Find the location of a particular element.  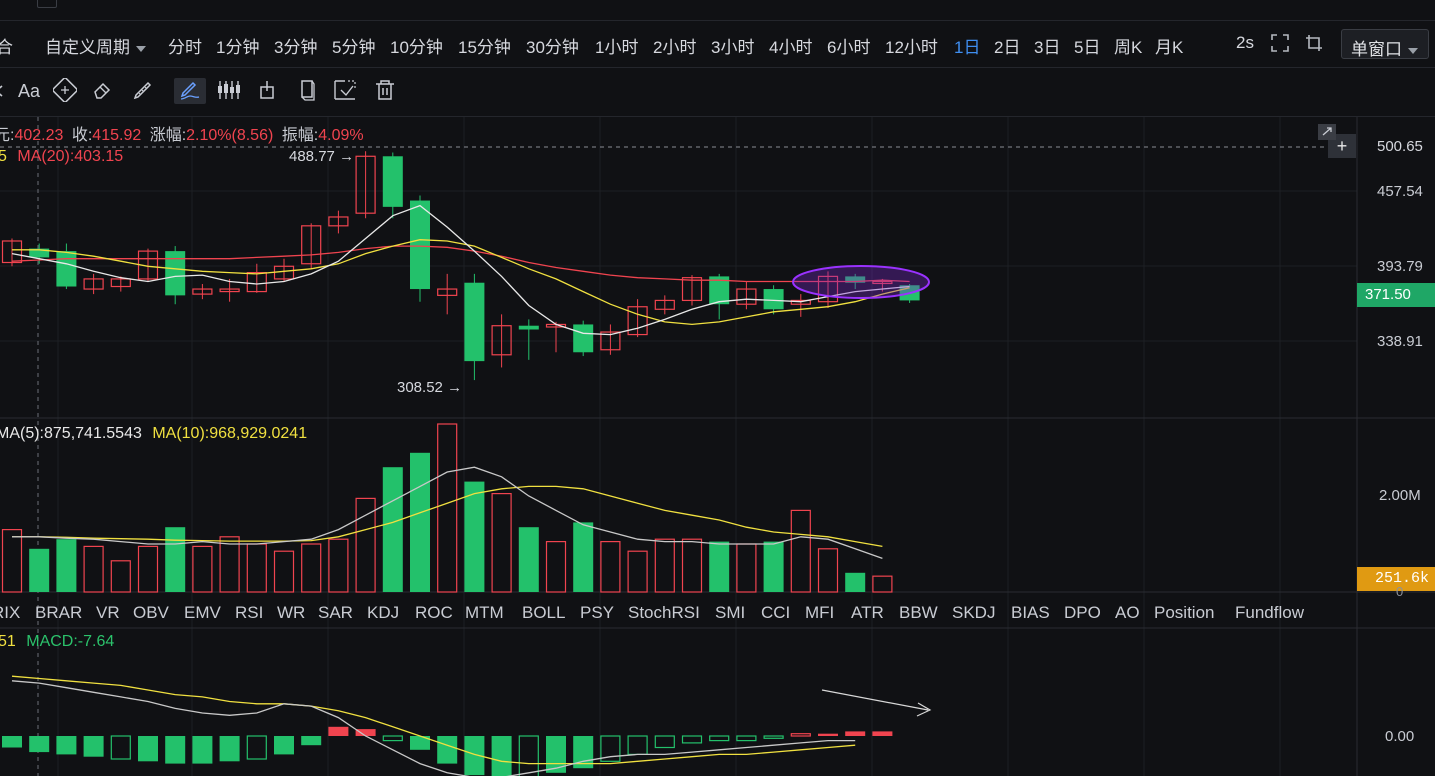

period-tab: 3分钟 is located at coordinates (296, 47).